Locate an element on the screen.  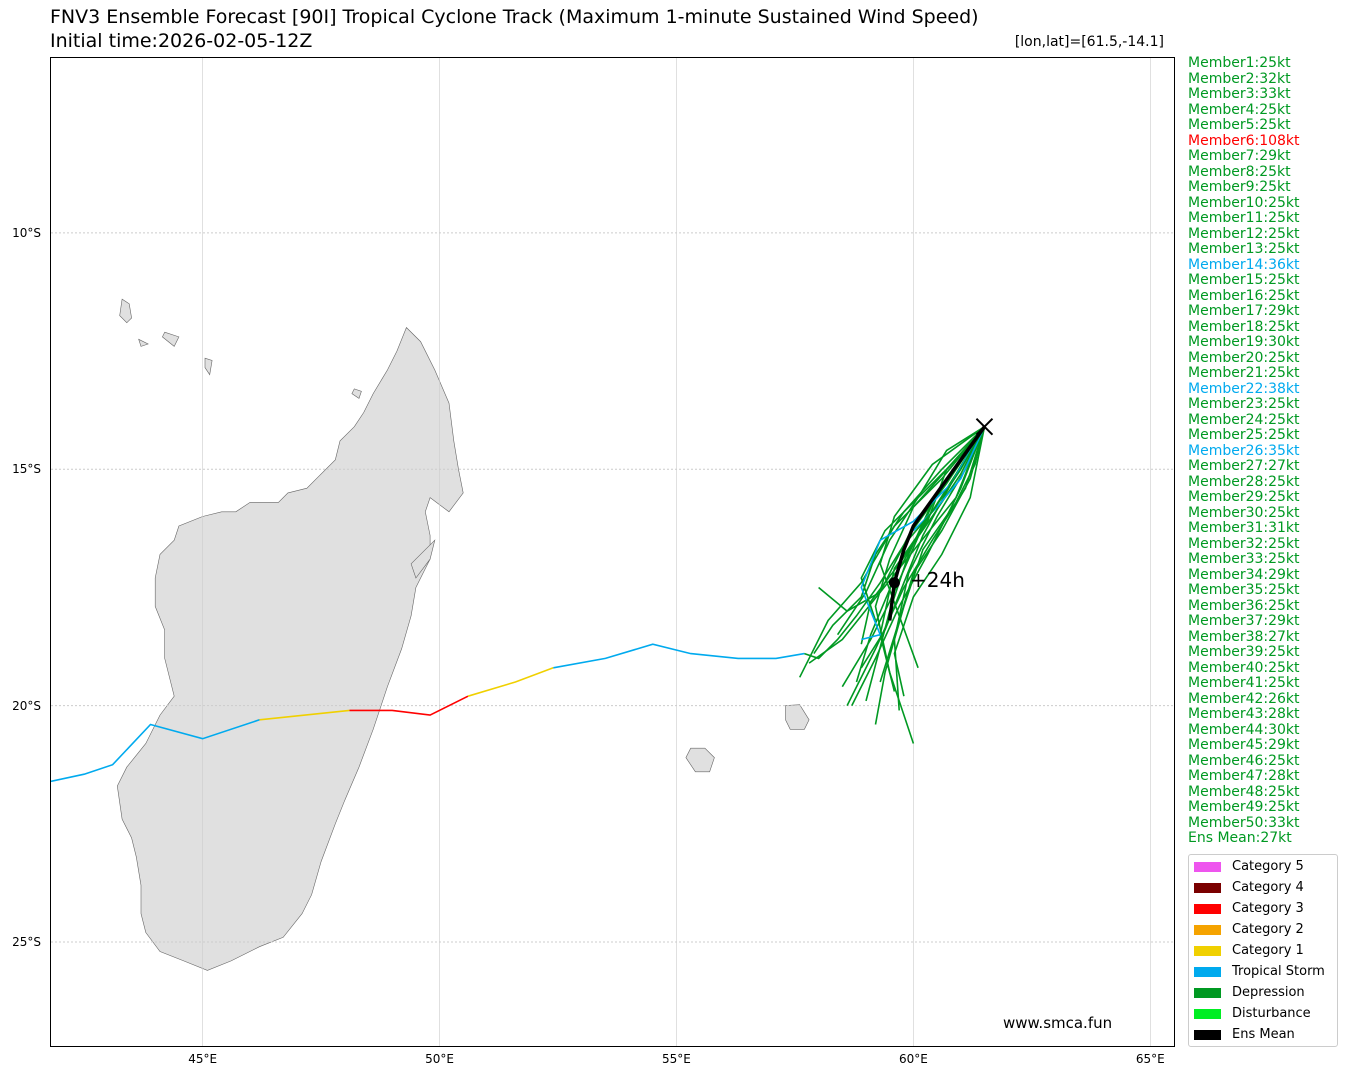
member-intensity-label: Member38:27kt is located at coordinates (1244, 636).